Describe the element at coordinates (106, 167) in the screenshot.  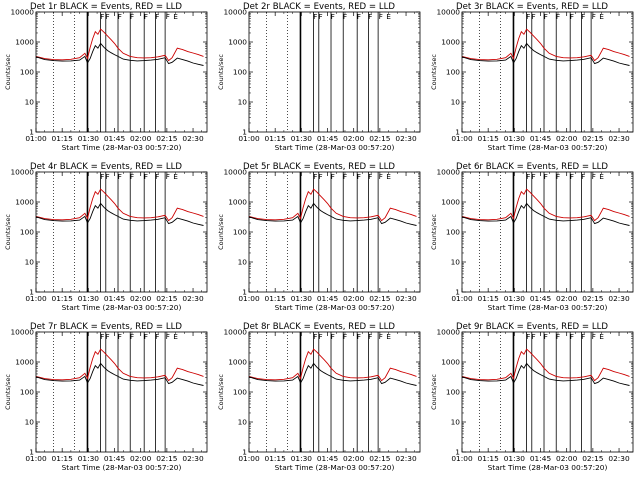
I see `chart-title: Det 4r BLACK = Events, RED = LLD` at that location.